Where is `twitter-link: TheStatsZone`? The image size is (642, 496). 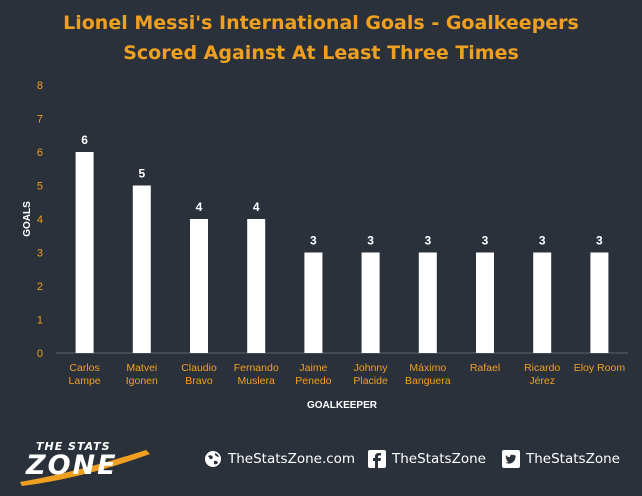
twitter-link: TheStatsZone is located at coordinates (561, 459).